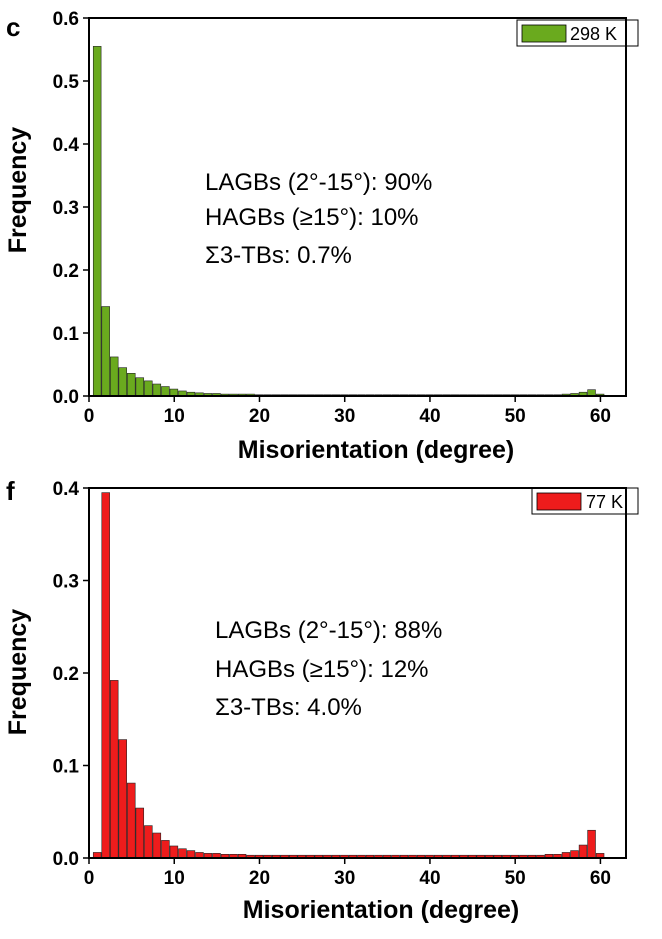  Describe the element at coordinates (318, 182) in the screenshot. I see `annotation-lagb: LAGBs (2°-15°): 90%` at that location.